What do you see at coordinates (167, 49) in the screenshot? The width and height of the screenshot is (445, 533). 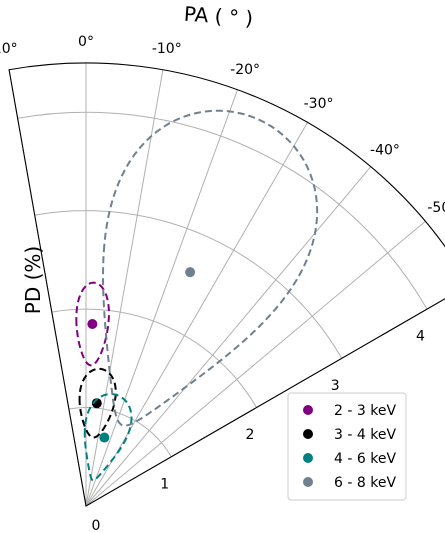 I see `theta-tick-label: -10°` at bounding box center [167, 49].